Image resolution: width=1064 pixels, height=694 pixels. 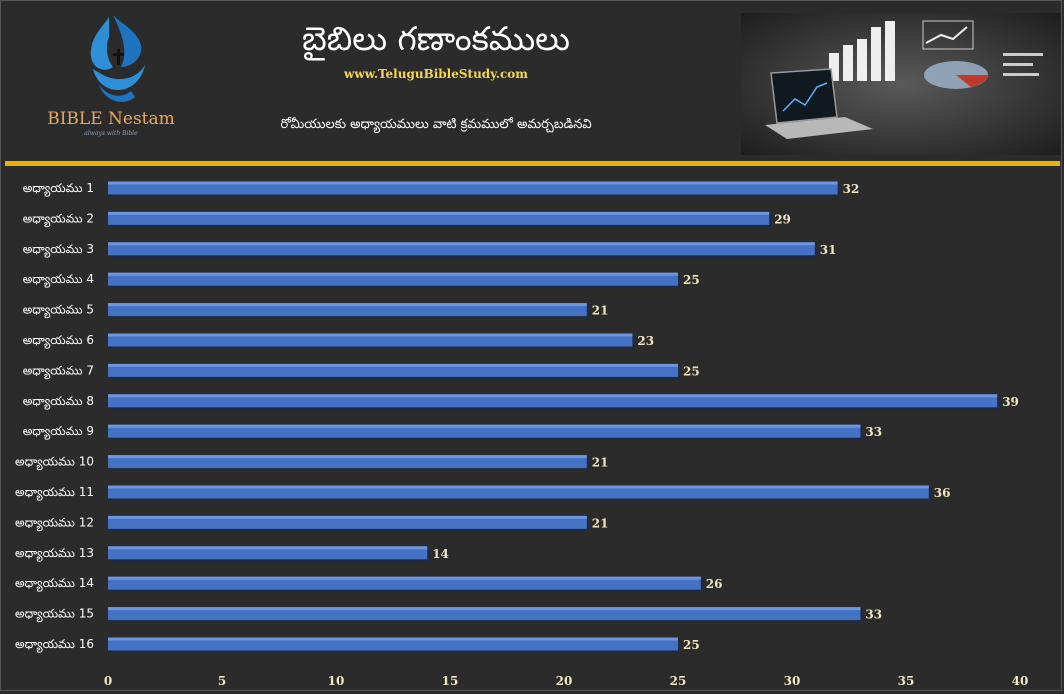 I want to click on page-title: బైబిలు గణాంకములు, so click(x=436, y=38).